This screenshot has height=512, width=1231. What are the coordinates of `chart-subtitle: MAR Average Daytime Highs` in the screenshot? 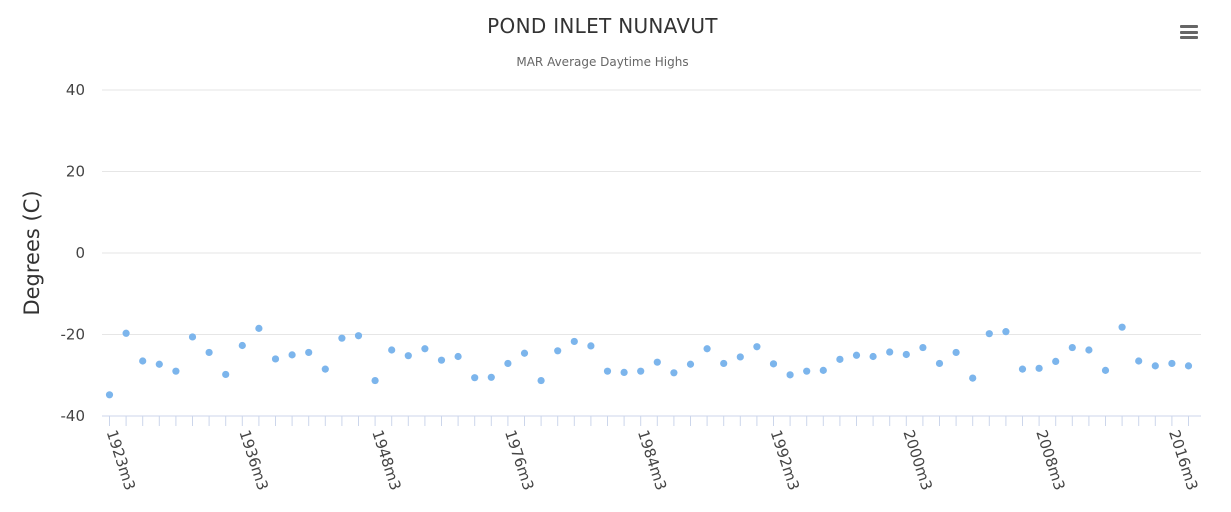 It's located at (602, 62).